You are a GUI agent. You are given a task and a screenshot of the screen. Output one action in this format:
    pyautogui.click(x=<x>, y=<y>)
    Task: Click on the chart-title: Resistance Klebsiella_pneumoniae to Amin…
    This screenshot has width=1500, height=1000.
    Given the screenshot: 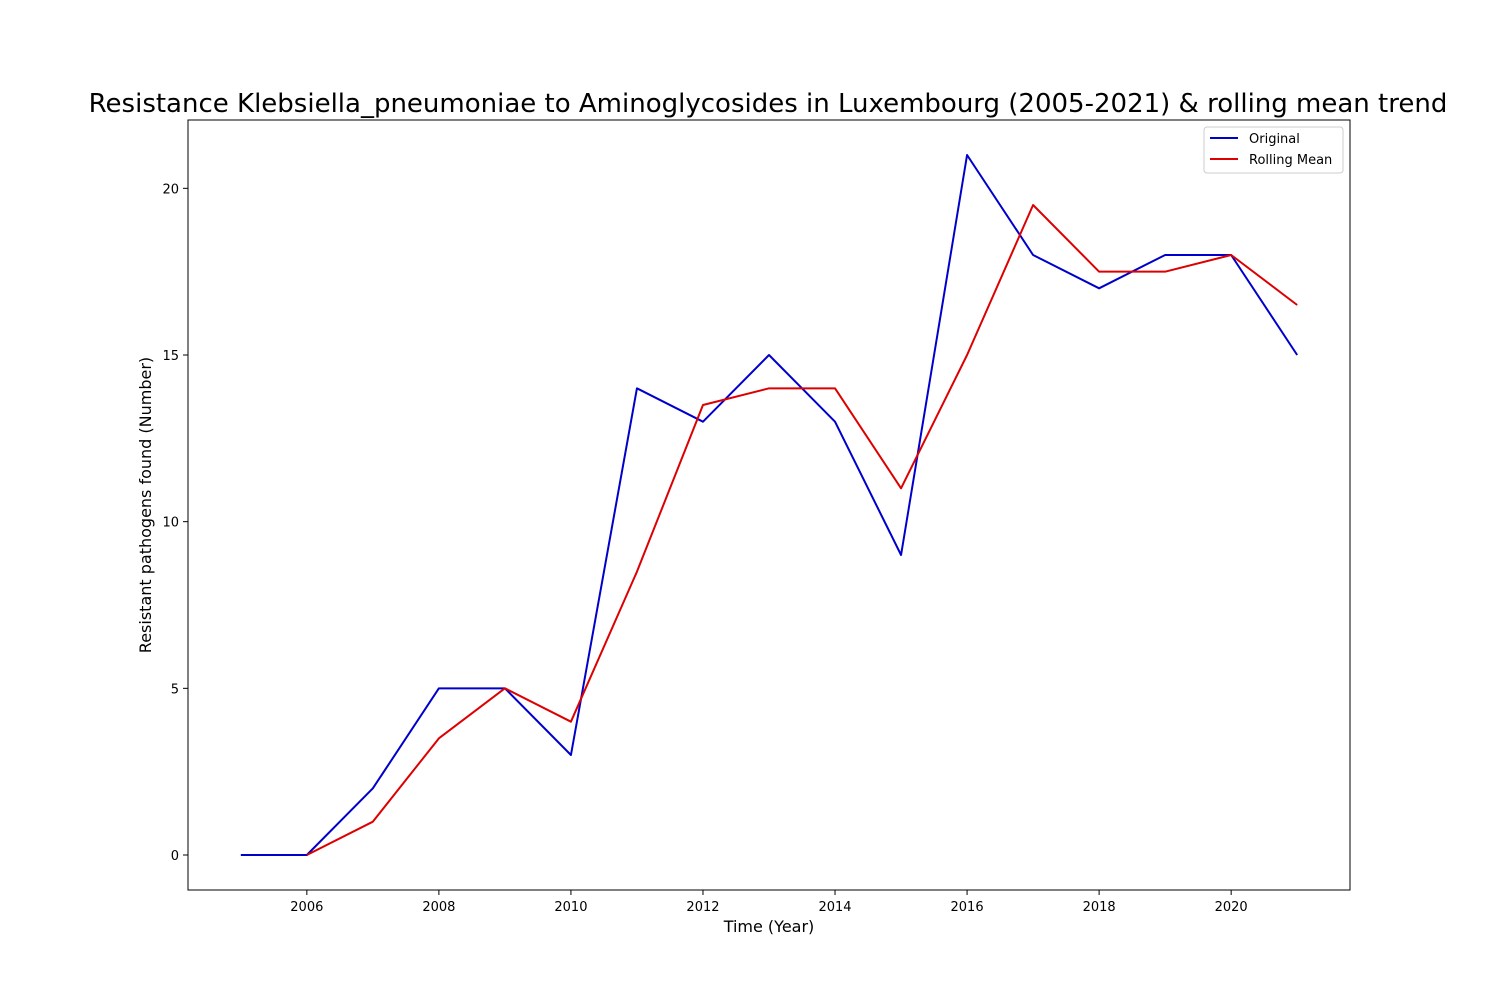 What is the action you would take?
    pyautogui.click(x=768, y=104)
    